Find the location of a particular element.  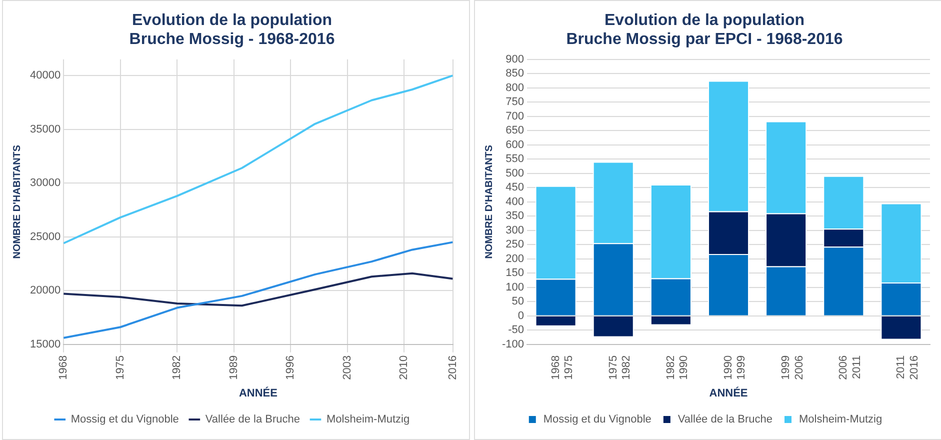

y-tick-label: 350 is located at coordinates (515, 216).